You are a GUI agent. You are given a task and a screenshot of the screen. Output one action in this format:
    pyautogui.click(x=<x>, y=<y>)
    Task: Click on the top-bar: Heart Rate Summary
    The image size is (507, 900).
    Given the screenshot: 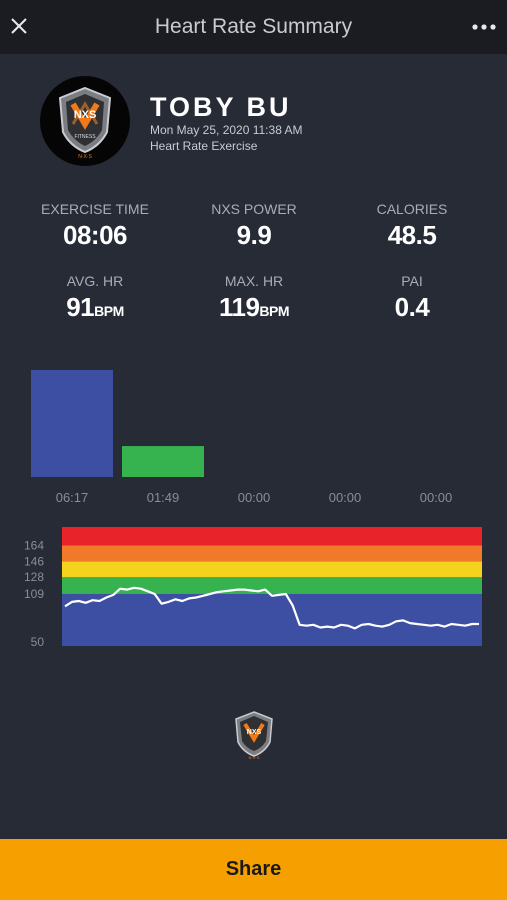 What is the action you would take?
    pyautogui.click(x=253, y=27)
    